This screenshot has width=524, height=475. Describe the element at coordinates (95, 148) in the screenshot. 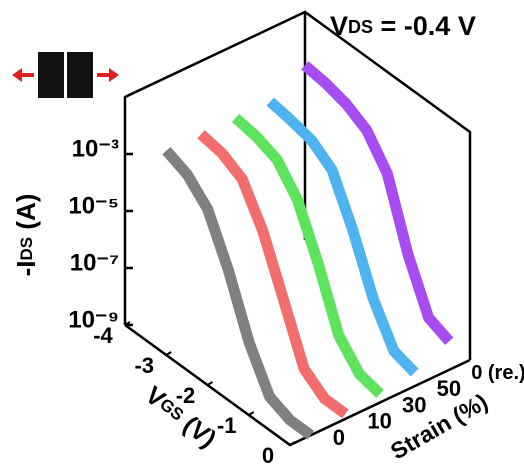

I see `y-tick-label: 10⁻³` at that location.